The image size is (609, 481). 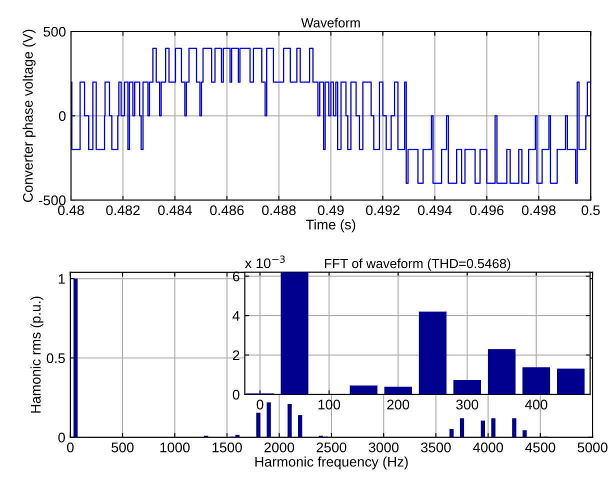 What do you see at coordinates (593, 447) in the screenshot?
I see `x-tick-label: 5000` at bounding box center [593, 447].